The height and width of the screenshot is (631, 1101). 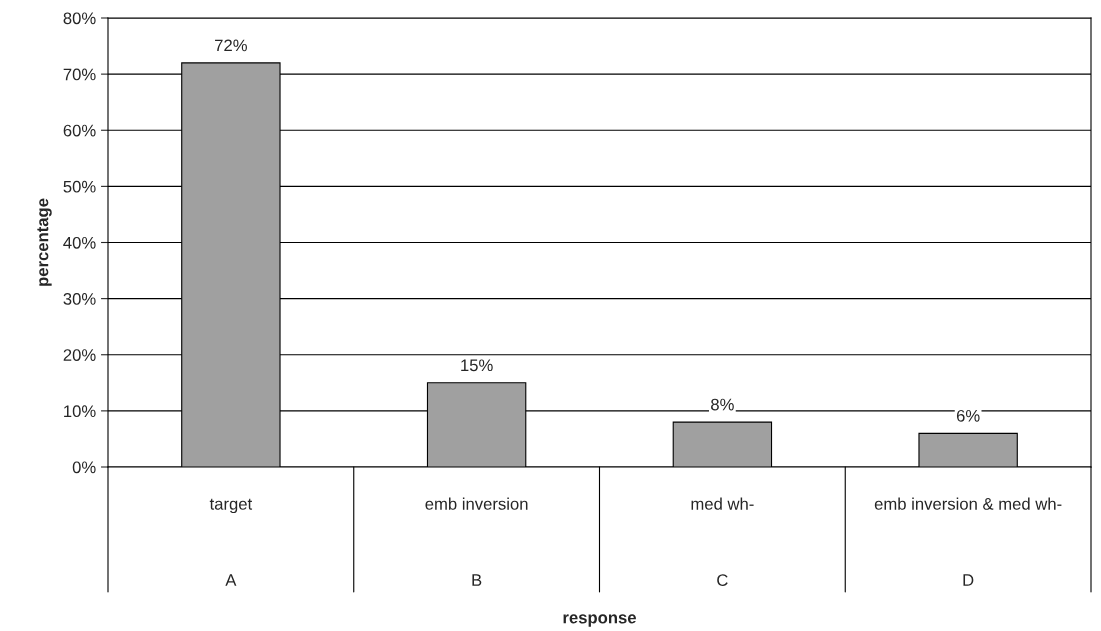 What do you see at coordinates (722, 404) in the screenshot?
I see `data-label: 8%` at bounding box center [722, 404].